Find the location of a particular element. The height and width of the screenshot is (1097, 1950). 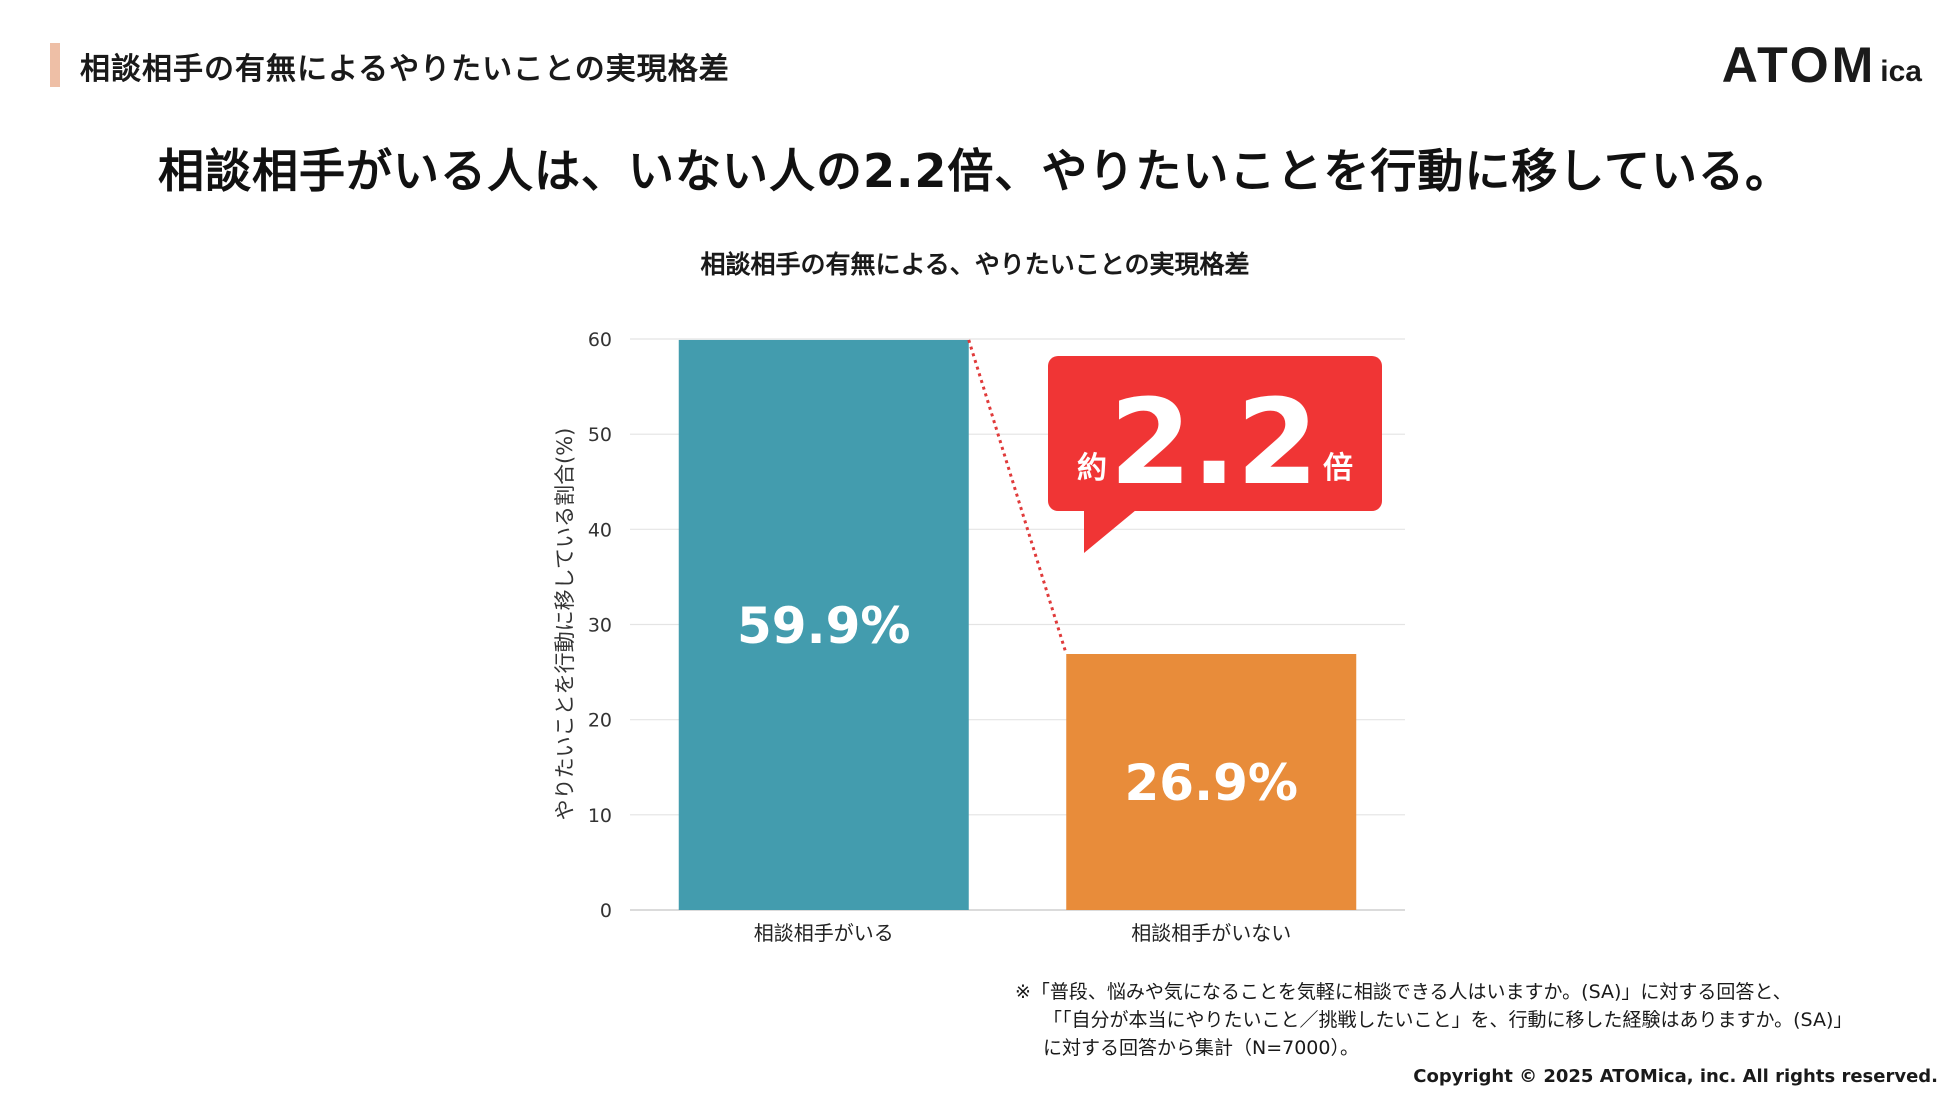

bar-data-label: 59.9% is located at coordinates (823, 626).